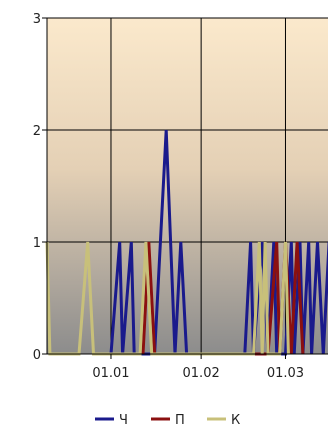 The image size is (328, 435). Describe the element at coordinates (180, 420) in the screenshot. I see `legend-label: П` at that location.